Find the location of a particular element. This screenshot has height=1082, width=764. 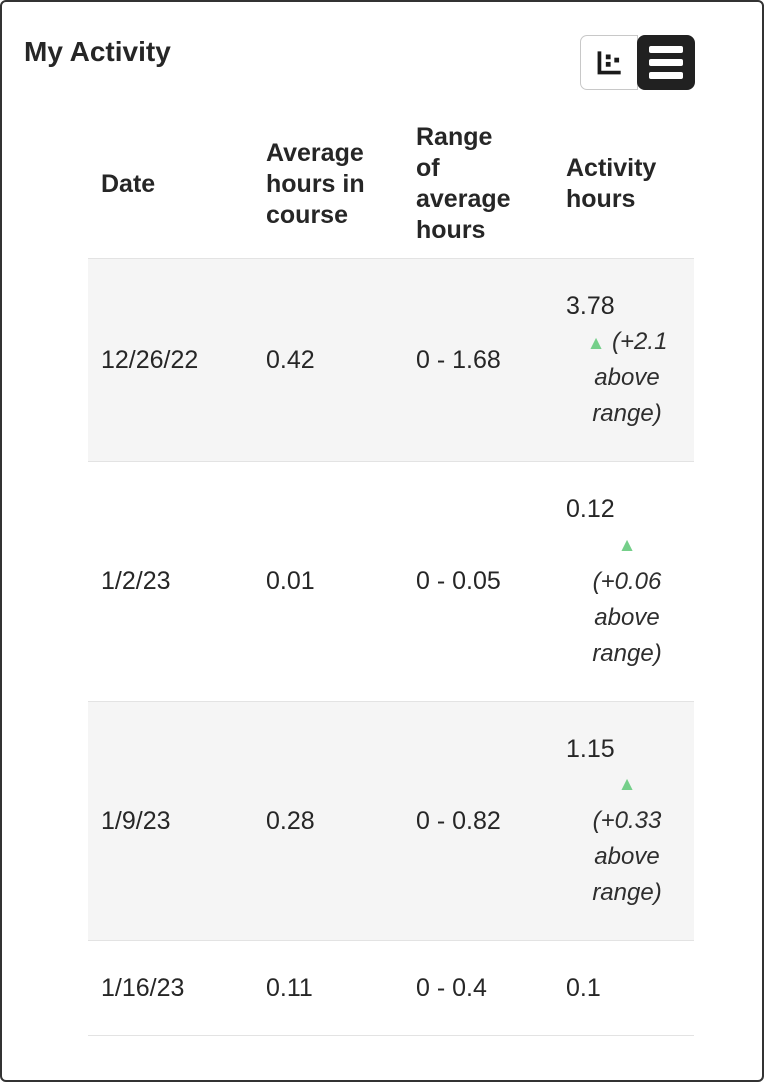

scatter-chart-icon is located at coordinates (609, 62).